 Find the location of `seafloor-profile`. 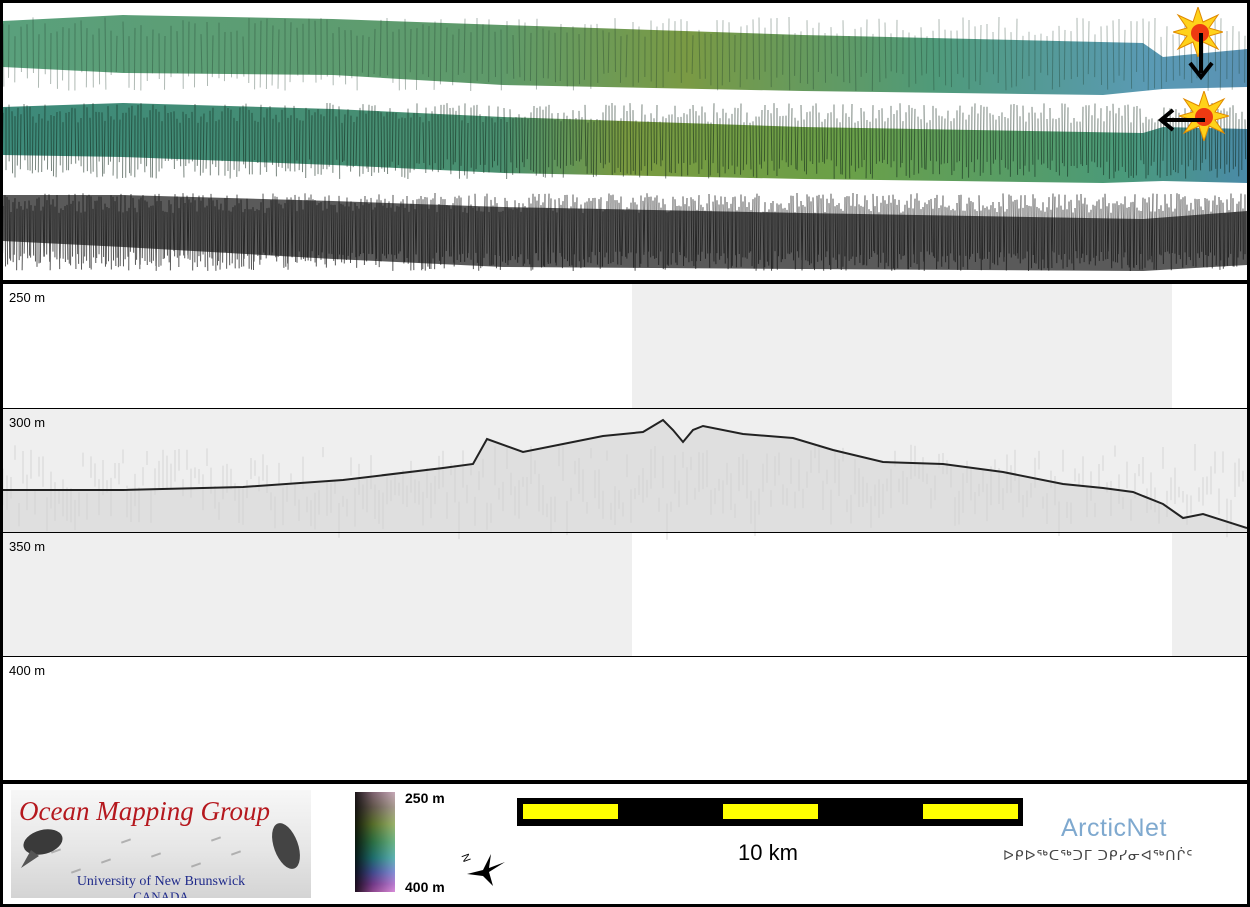

seafloor-profile is located at coordinates (625, 479).